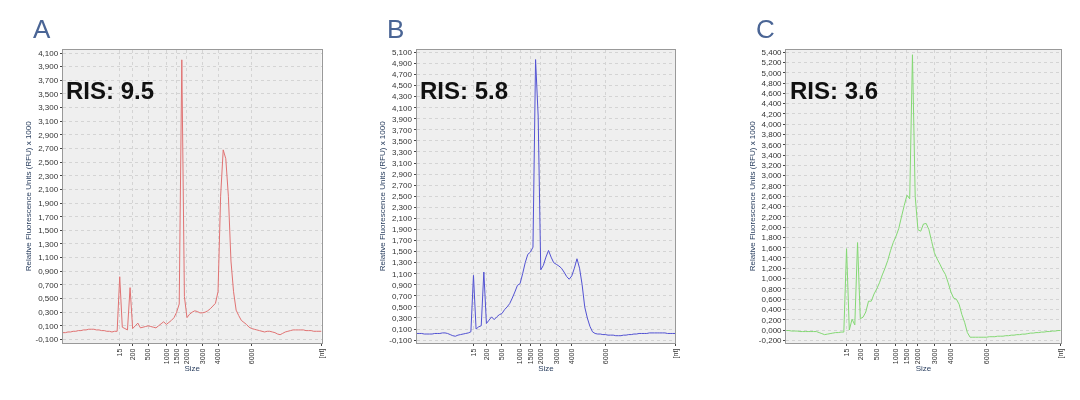 The width and height of the screenshot is (1080, 400). Describe the element at coordinates (834, 90) in the screenshot. I see `annotation: RIS: 3.6` at that location.